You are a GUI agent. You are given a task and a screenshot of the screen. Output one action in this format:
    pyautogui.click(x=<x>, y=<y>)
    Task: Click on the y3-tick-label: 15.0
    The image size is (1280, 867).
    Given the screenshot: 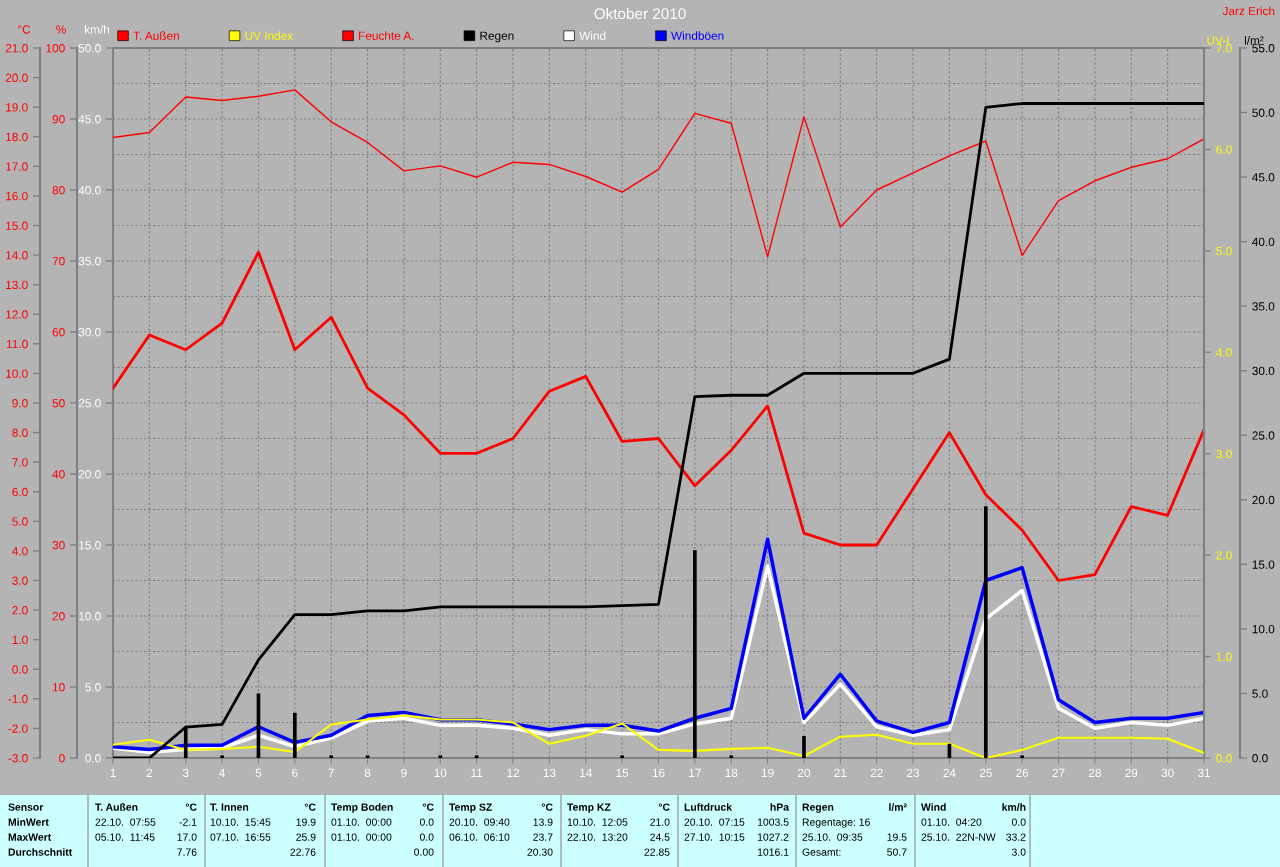 What is the action you would take?
    pyautogui.click(x=90, y=545)
    